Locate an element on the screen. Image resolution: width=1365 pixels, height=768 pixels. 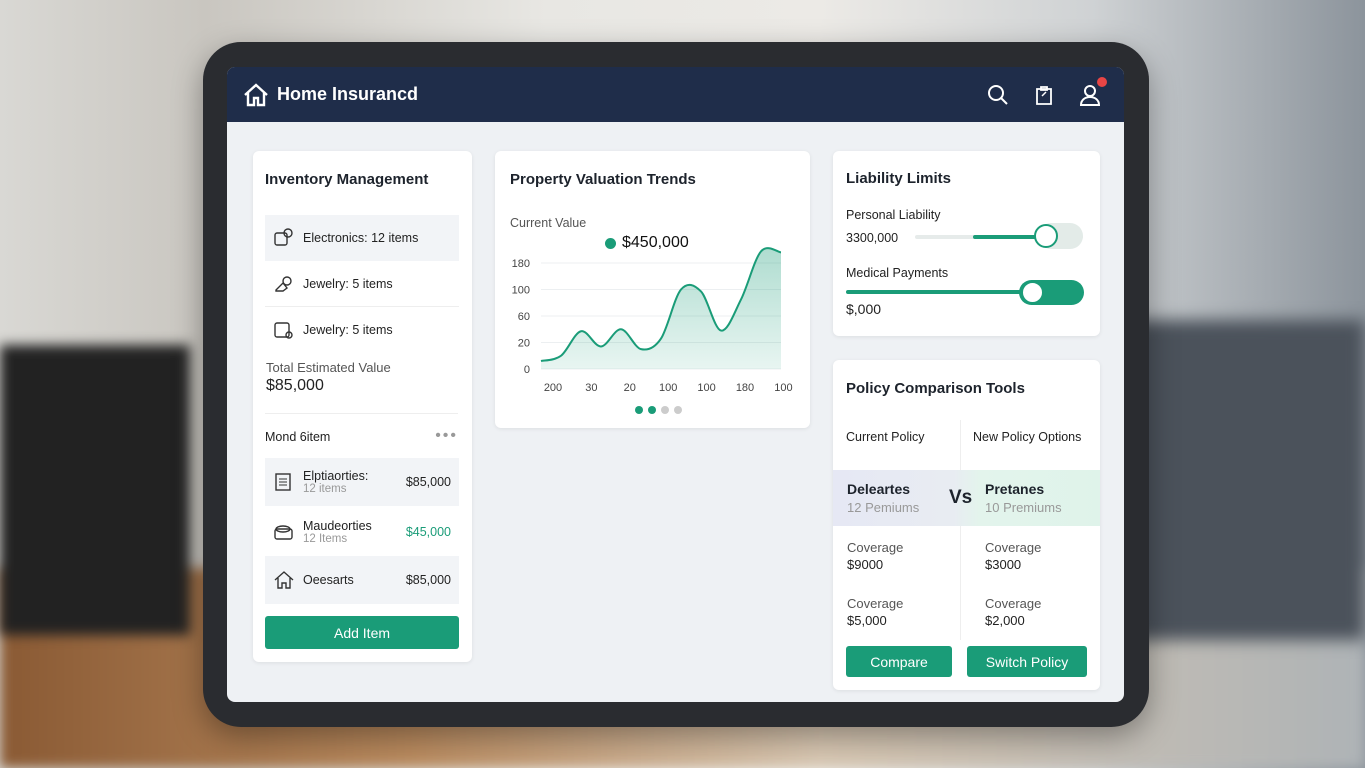
switch-policy-button: Switch Policy is located at coordinates (1027, 661).